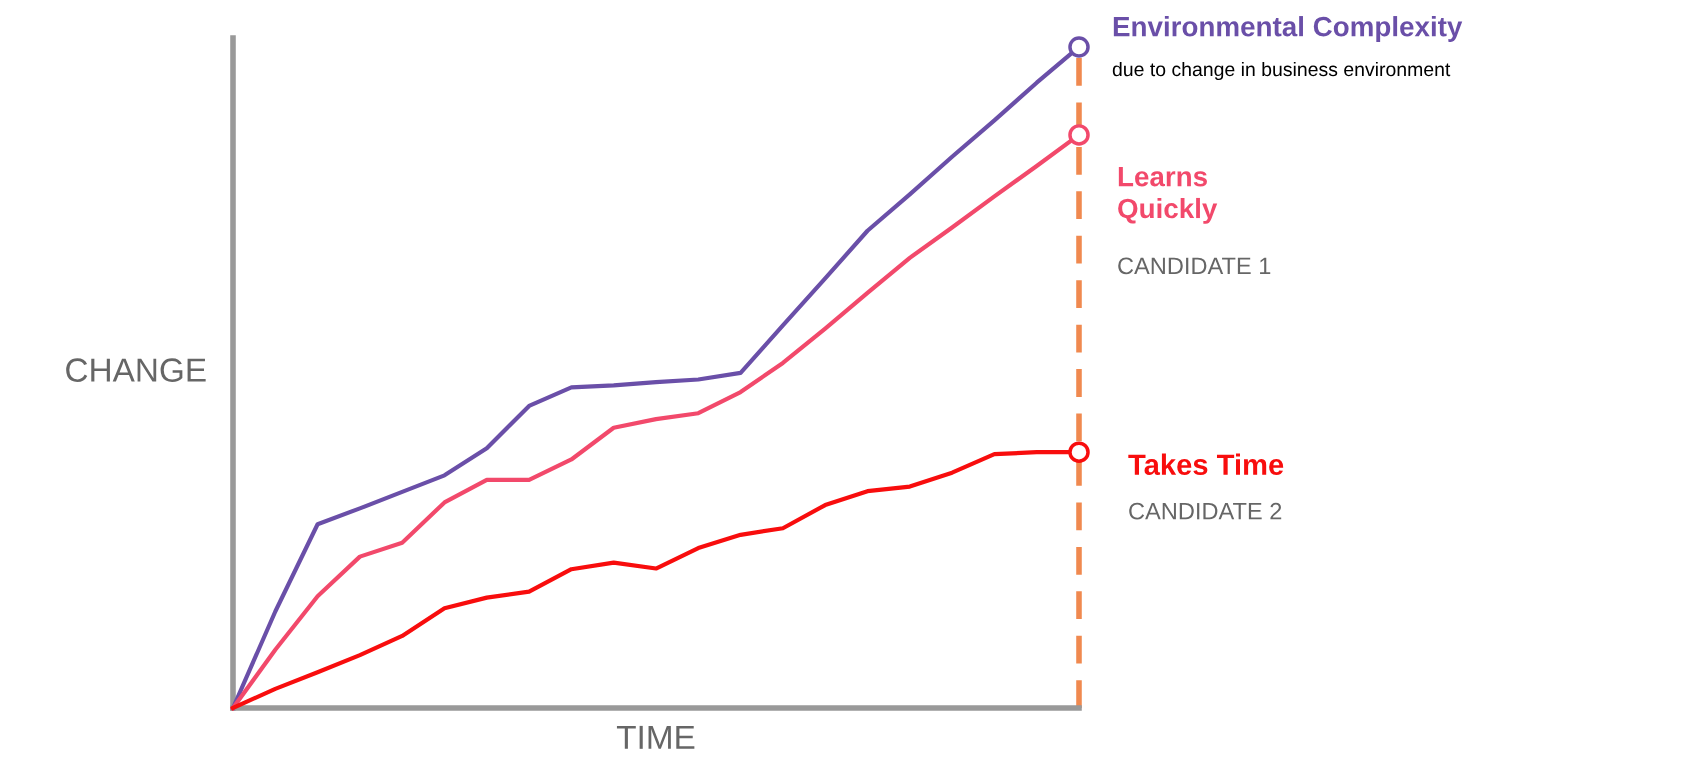 This screenshot has width=1684, height=769. Describe the element at coordinates (1288, 29) in the screenshot. I see `series-label: Environmental Complexity` at that location.